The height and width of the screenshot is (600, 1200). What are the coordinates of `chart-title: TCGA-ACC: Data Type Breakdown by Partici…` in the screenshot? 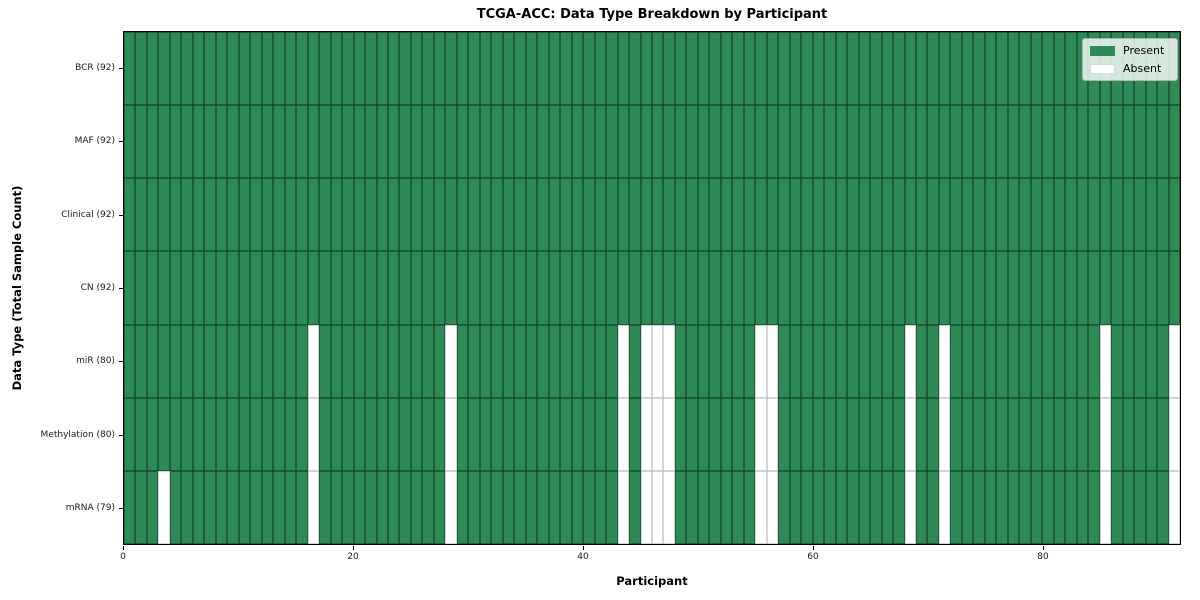 It's located at (652, 14).